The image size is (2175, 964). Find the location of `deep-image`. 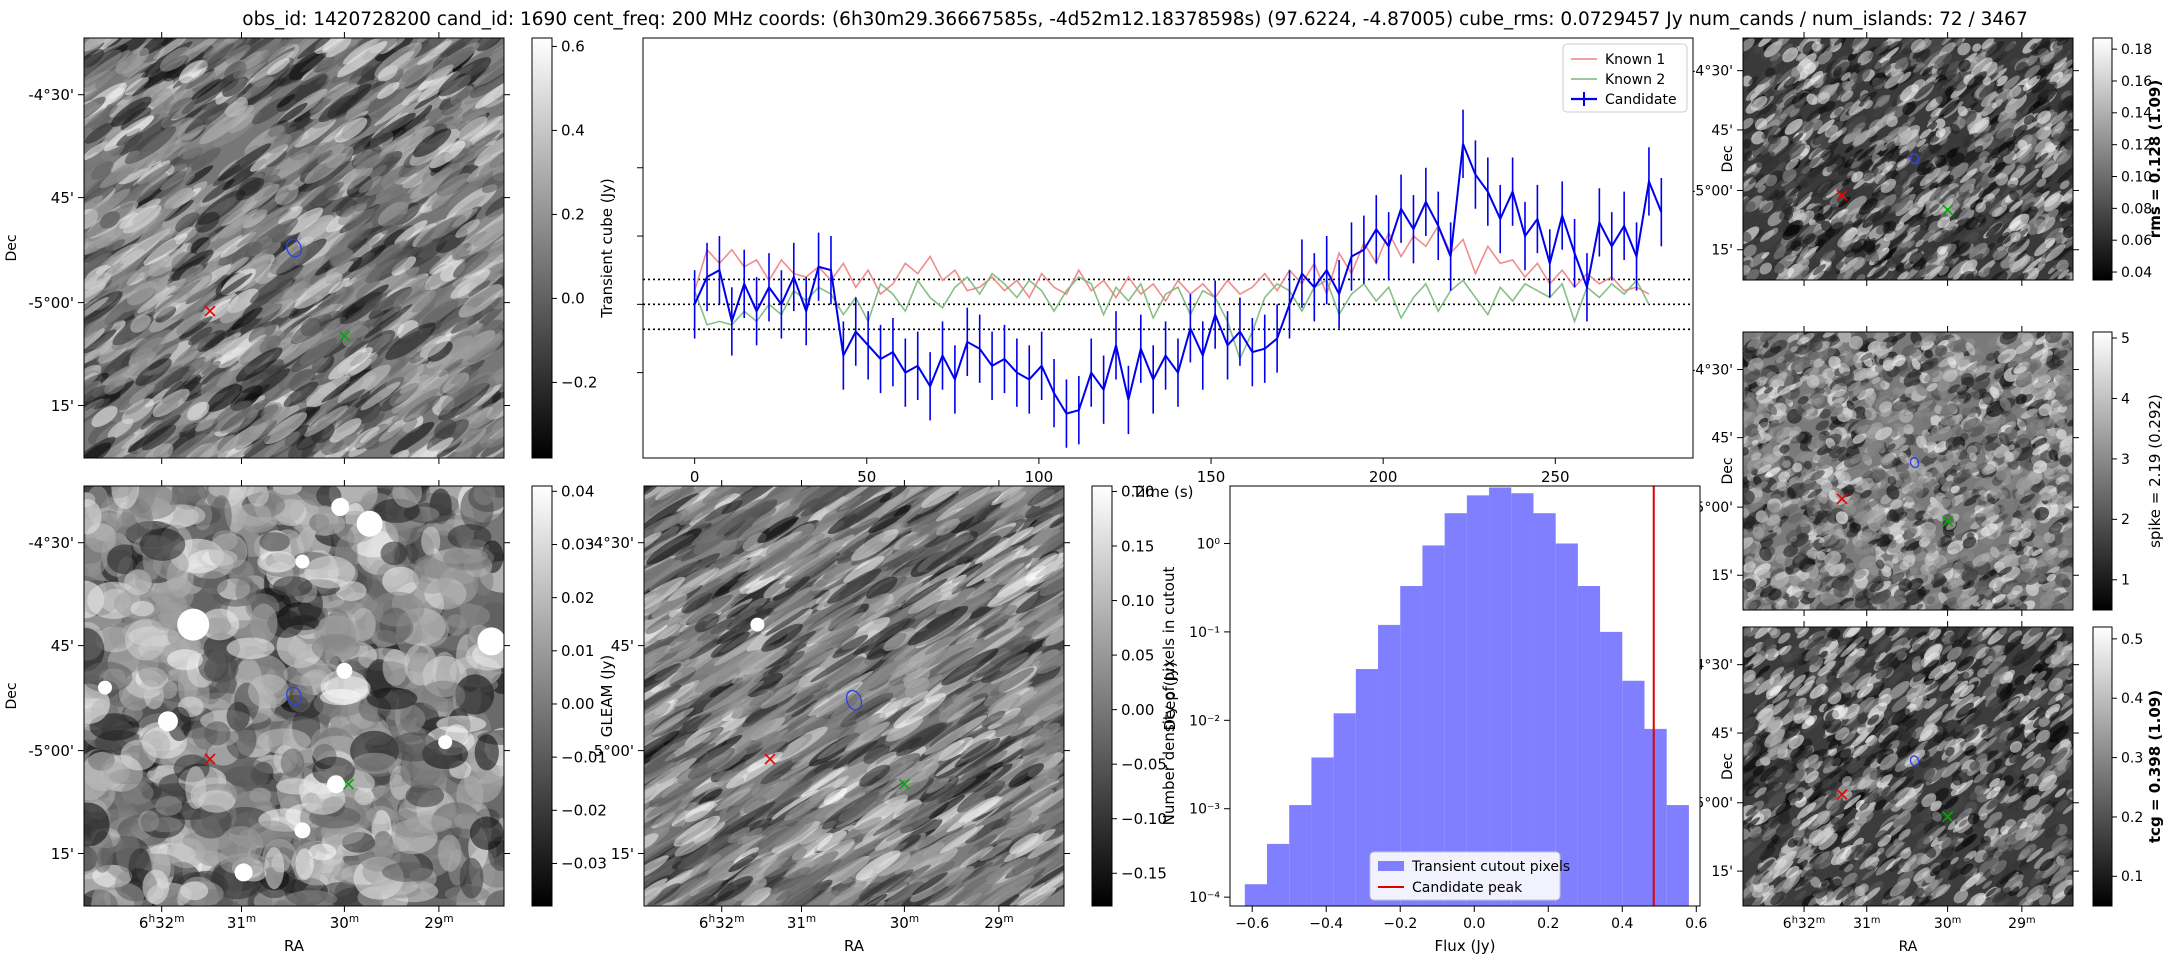

deep-image is located at coordinates (856, 697).